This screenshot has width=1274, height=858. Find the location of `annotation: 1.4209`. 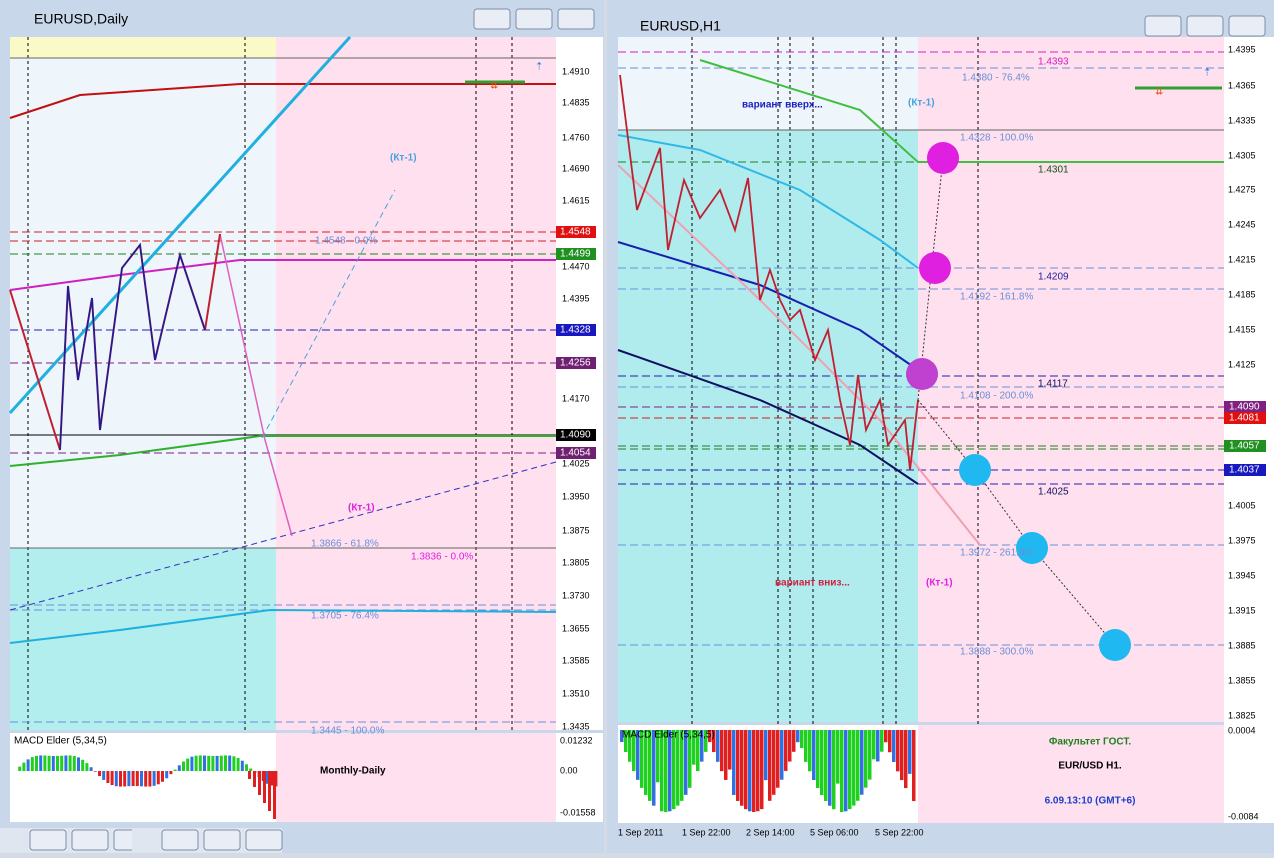

annotation: 1.4209 is located at coordinates (1053, 277).